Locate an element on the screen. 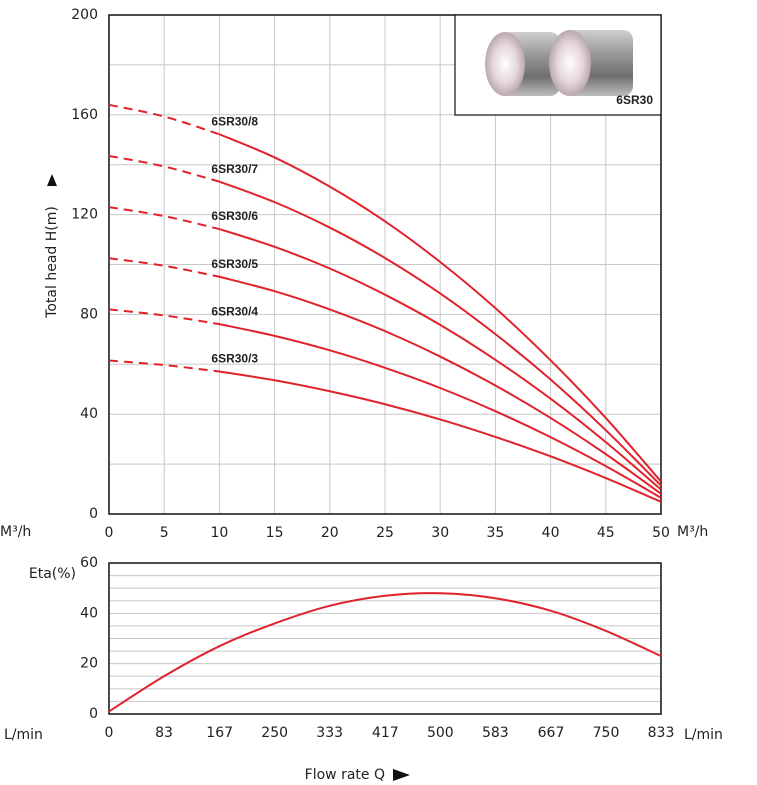 This screenshot has width=757, height=785. x-tick-label: 35 is located at coordinates (495, 533).